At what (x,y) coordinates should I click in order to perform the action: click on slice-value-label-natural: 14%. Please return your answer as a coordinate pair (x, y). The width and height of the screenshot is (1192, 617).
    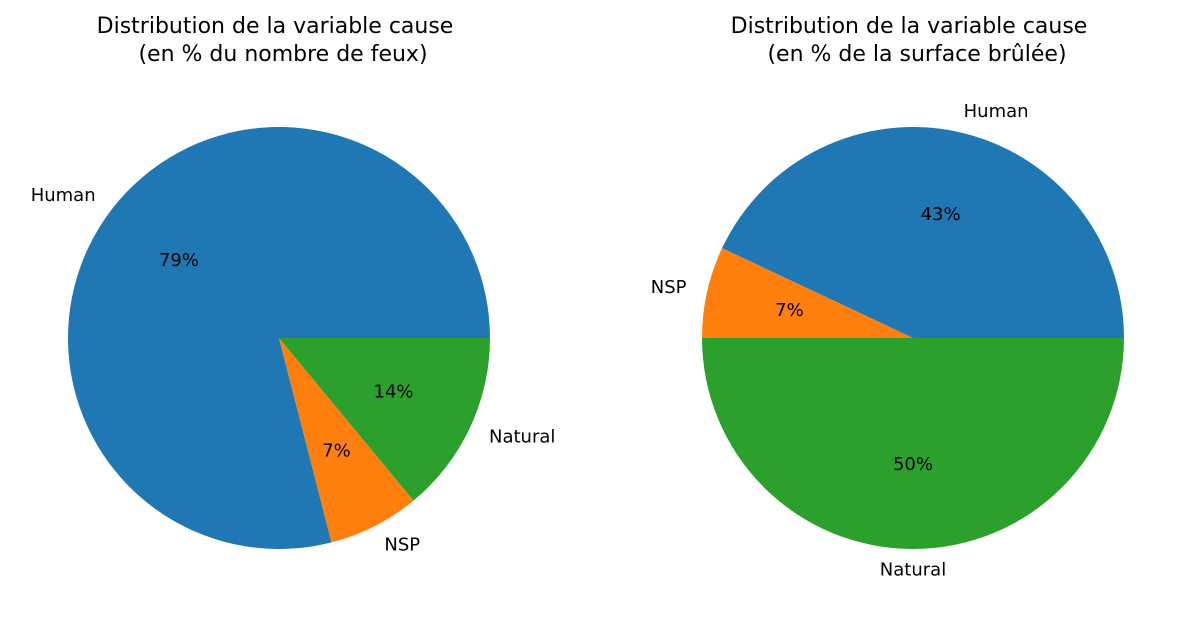
    Looking at the image, I should click on (394, 391).